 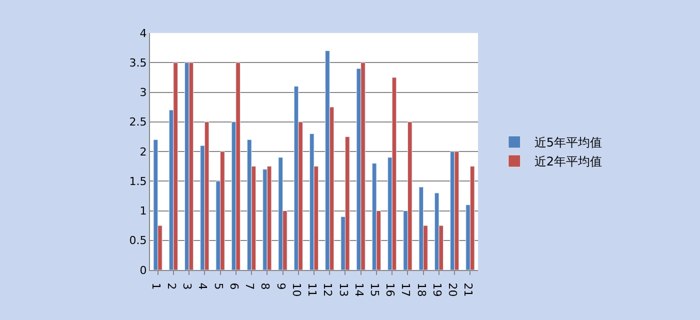 What do you see at coordinates (143, 270) in the screenshot?
I see `y-tick-label: 0` at bounding box center [143, 270].